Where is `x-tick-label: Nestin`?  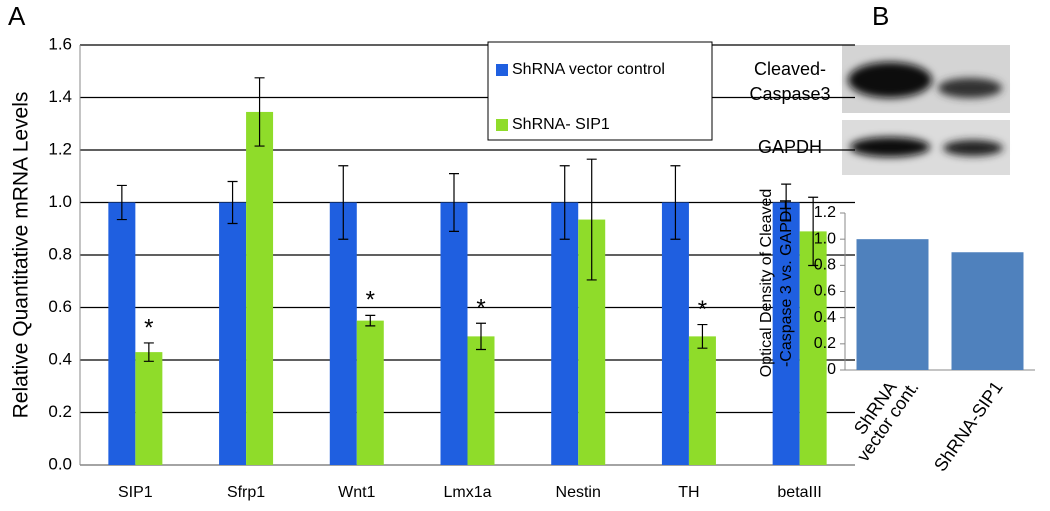 x-tick-label: Nestin is located at coordinates (578, 492).